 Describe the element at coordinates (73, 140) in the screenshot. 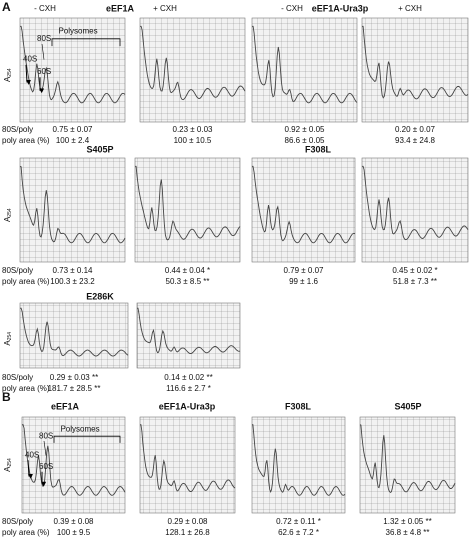

I see `poly-area-value: 100 ± 2.4` at that location.